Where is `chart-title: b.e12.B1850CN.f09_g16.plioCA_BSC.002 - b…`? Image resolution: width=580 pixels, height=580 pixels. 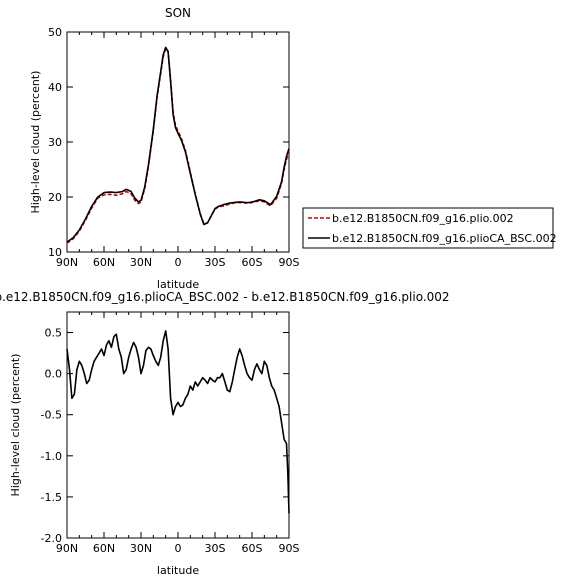 chart-title: b.e12.B1850CN.f09_g16.plioCA_BSC.002 - b… is located at coordinates (225, 297).